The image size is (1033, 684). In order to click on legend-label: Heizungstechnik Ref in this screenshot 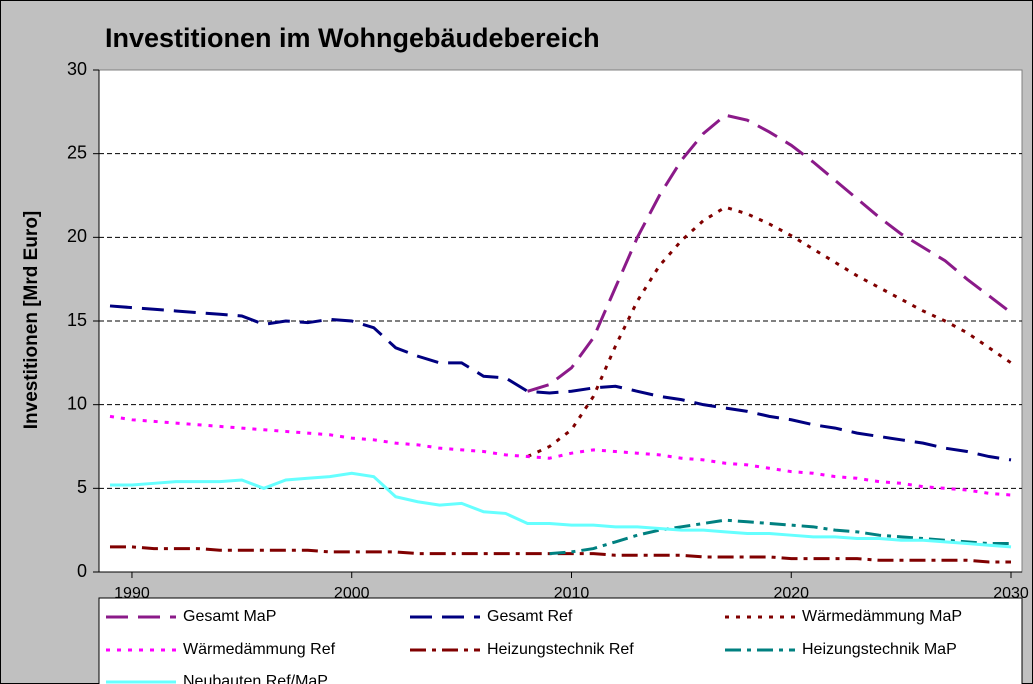, I will do `click(560, 649)`.